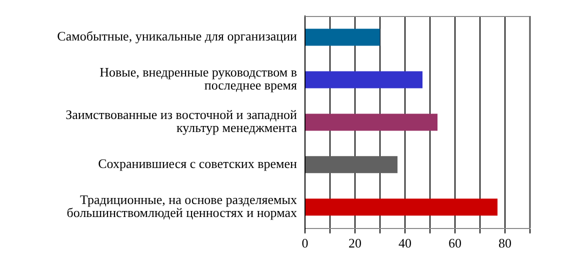 Image resolution: width=575 pixels, height=260 pixels. What do you see at coordinates (199, 78) in the screenshot?
I see `y-tick-label: Новые, внедренные руководством в последнее время` at bounding box center [199, 78].